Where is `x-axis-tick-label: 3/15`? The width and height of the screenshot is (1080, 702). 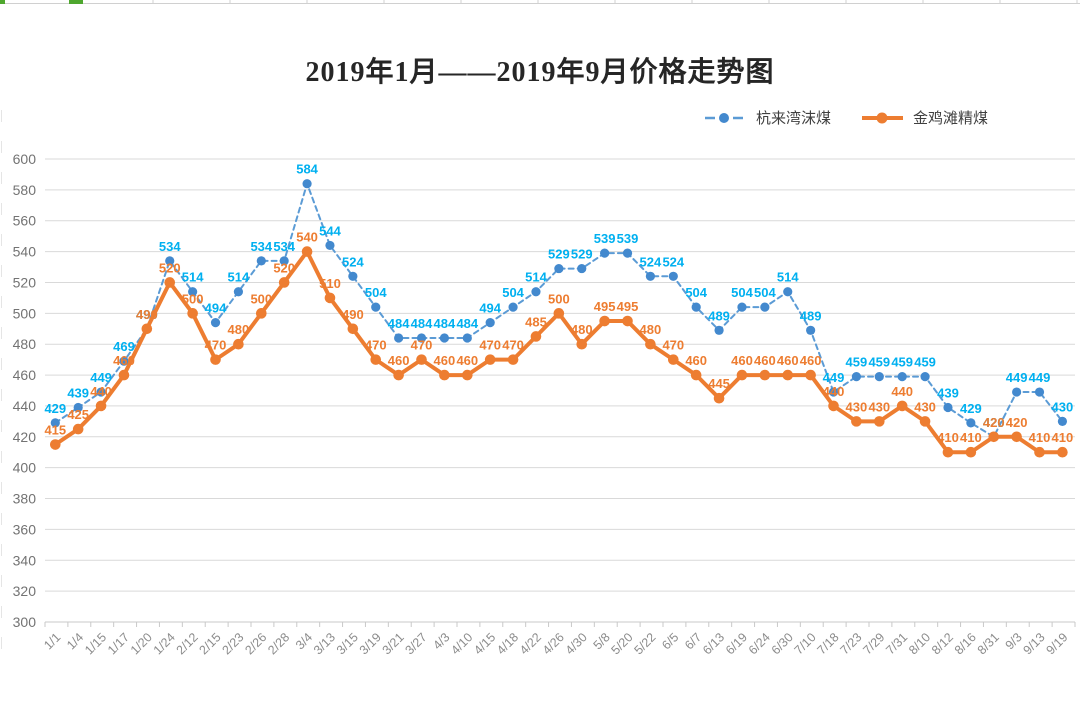 x-axis-tick-label: 3/15 is located at coordinates (347, 643).